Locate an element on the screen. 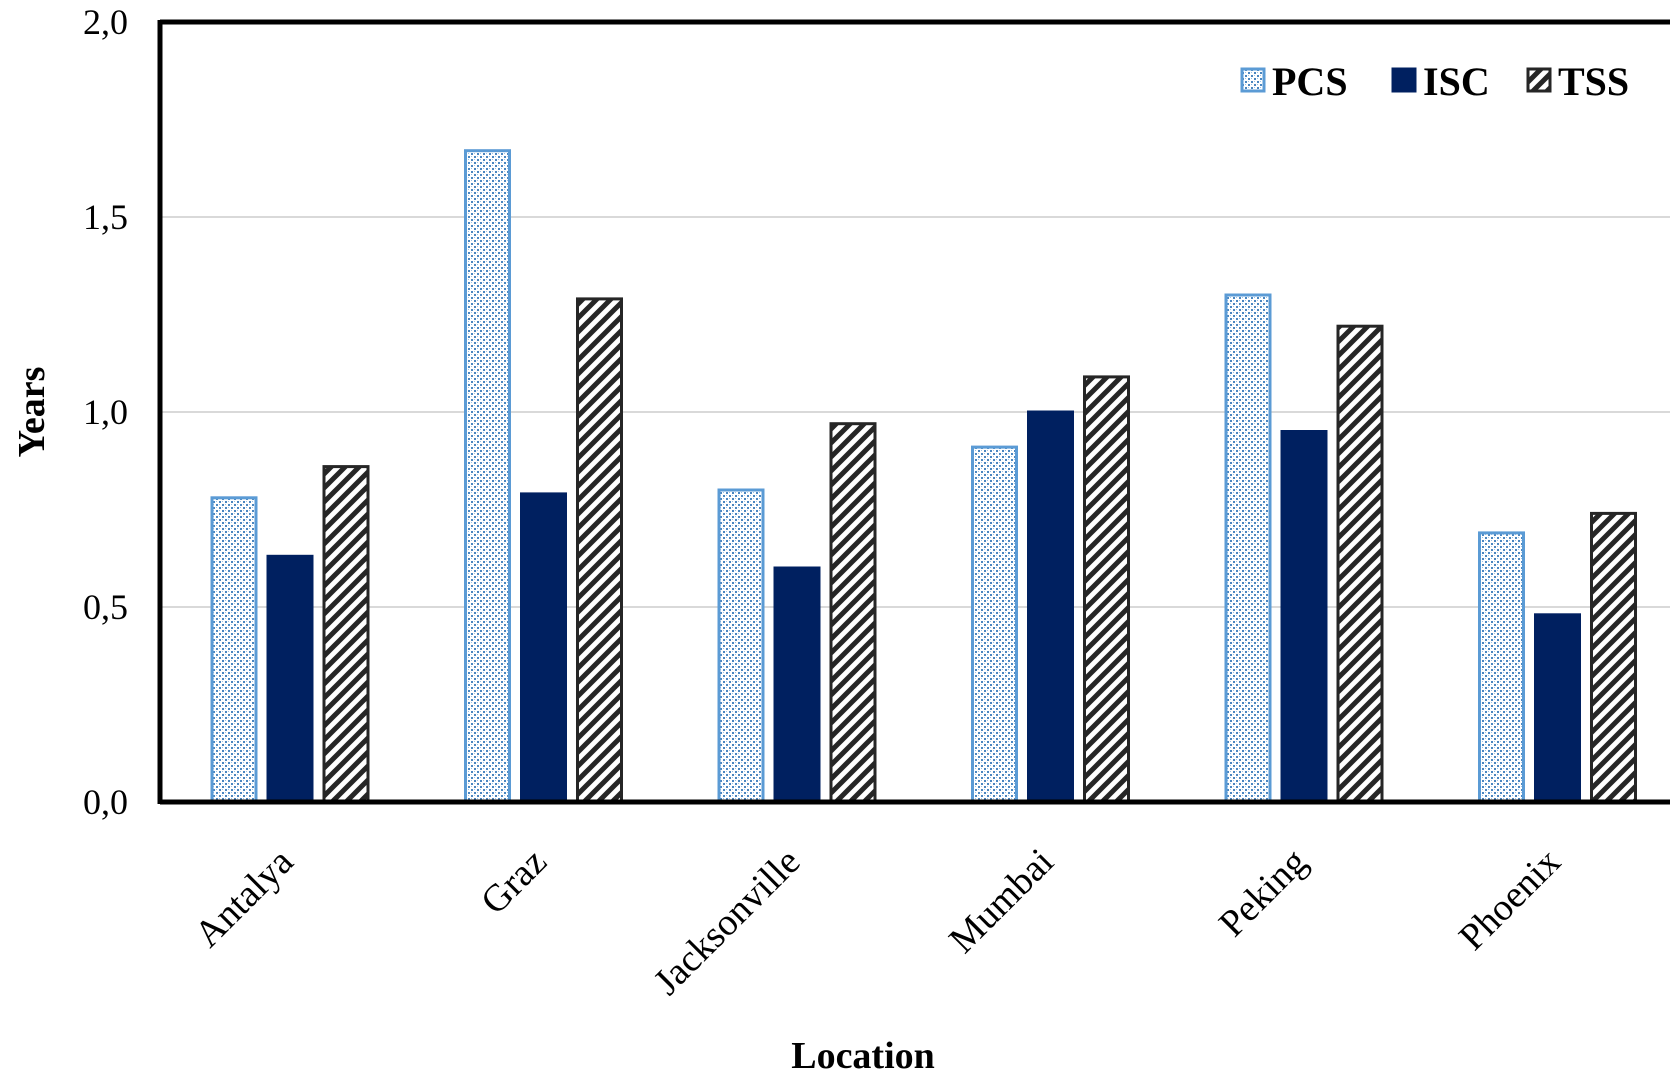 The width and height of the screenshot is (1670, 1074). bar-pcs-mumbai is located at coordinates (994, 624).